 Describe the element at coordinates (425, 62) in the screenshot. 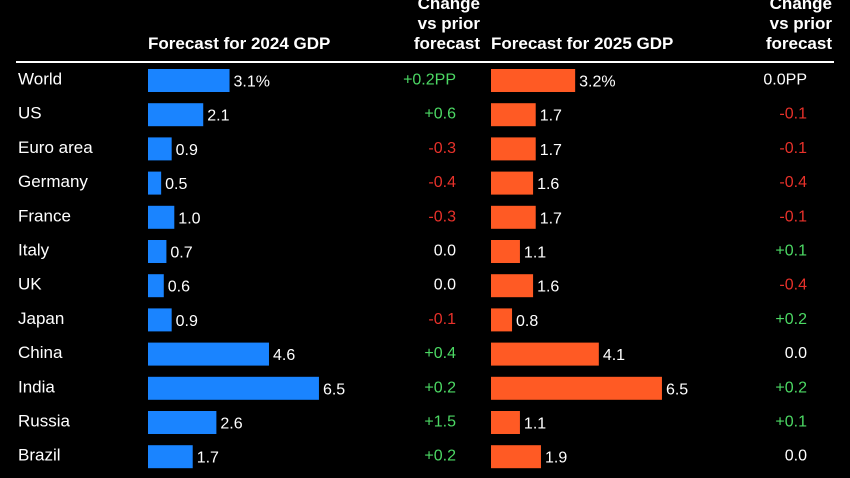

I see `header-rule` at that location.